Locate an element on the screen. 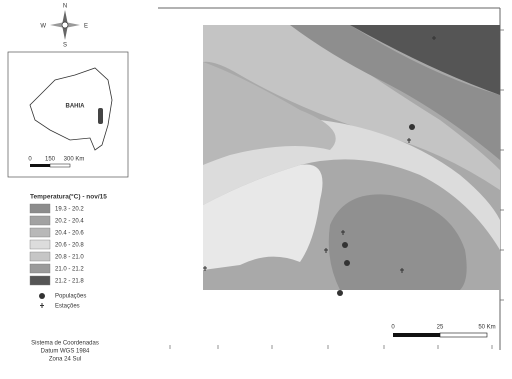 The image size is (512, 379). legend-label: 21.2 - 21.8 is located at coordinates (69, 282).